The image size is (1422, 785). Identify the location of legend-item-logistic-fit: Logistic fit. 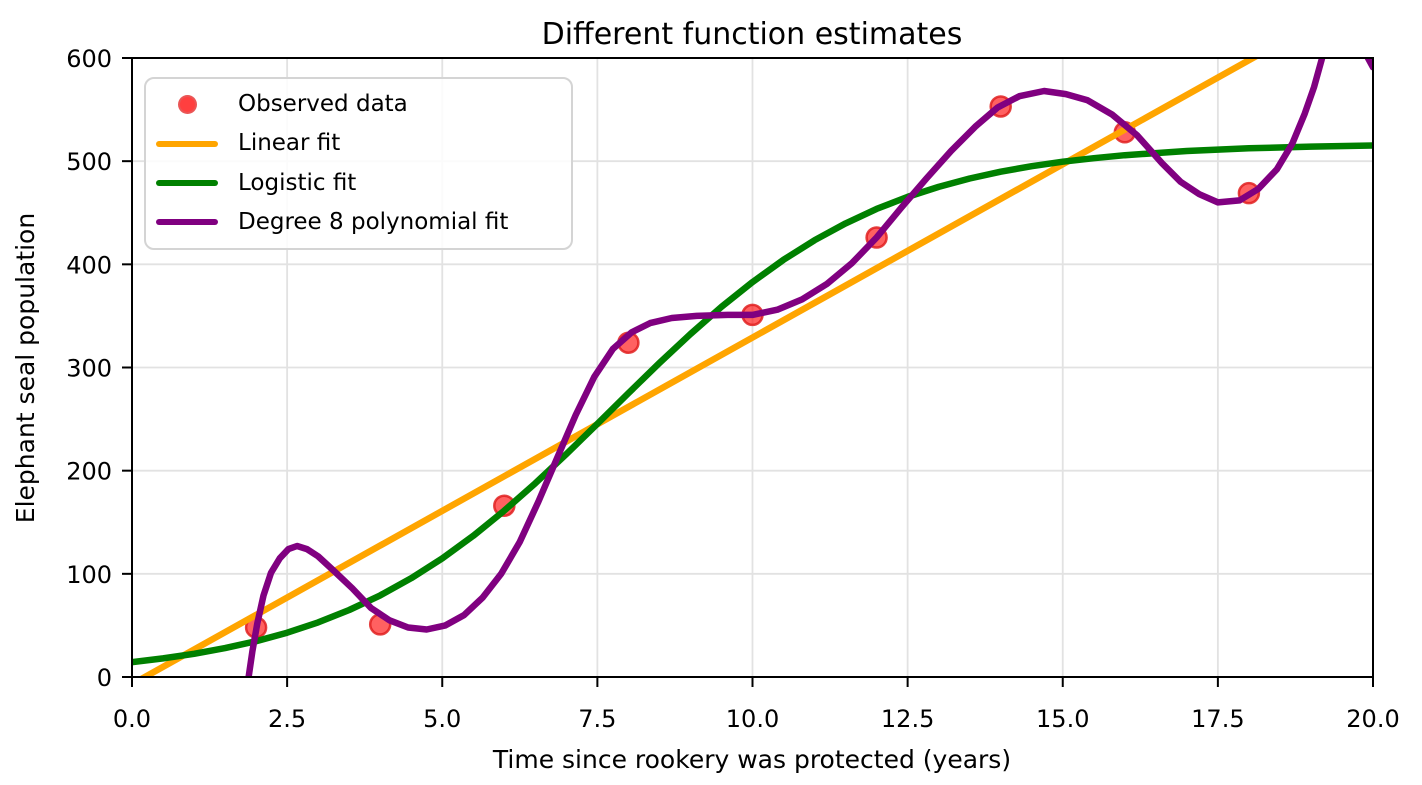
(358, 183).